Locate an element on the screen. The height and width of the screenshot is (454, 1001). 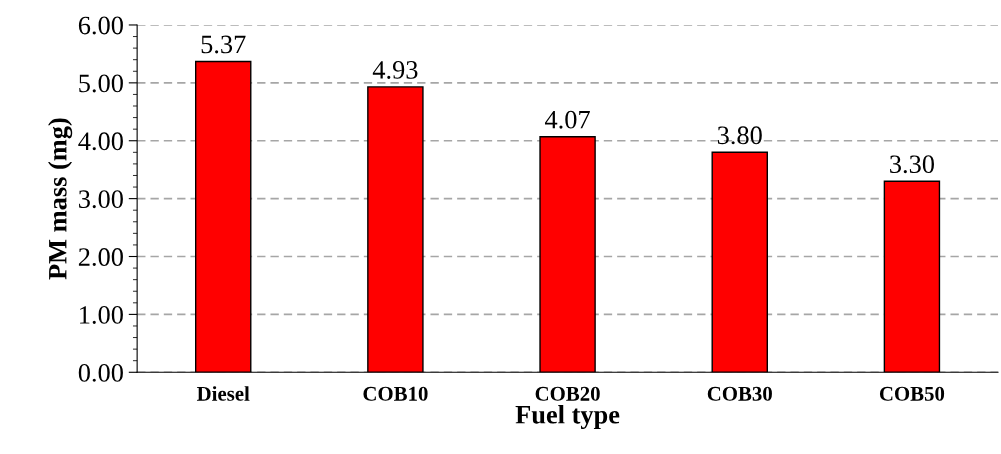
x-tick-label: COB20 is located at coordinates (567, 393).